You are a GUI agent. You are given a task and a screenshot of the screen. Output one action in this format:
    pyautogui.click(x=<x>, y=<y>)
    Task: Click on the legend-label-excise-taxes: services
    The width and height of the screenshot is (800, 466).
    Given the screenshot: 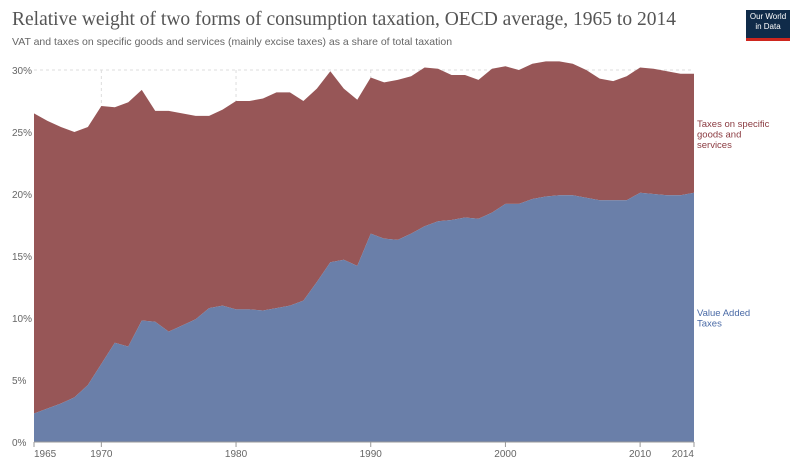 What is the action you would take?
    pyautogui.click(x=714, y=145)
    